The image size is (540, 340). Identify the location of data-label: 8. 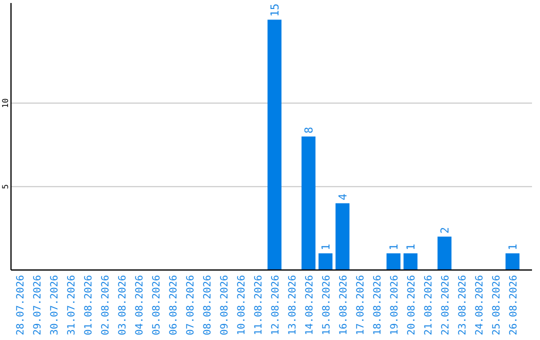
(309, 130).